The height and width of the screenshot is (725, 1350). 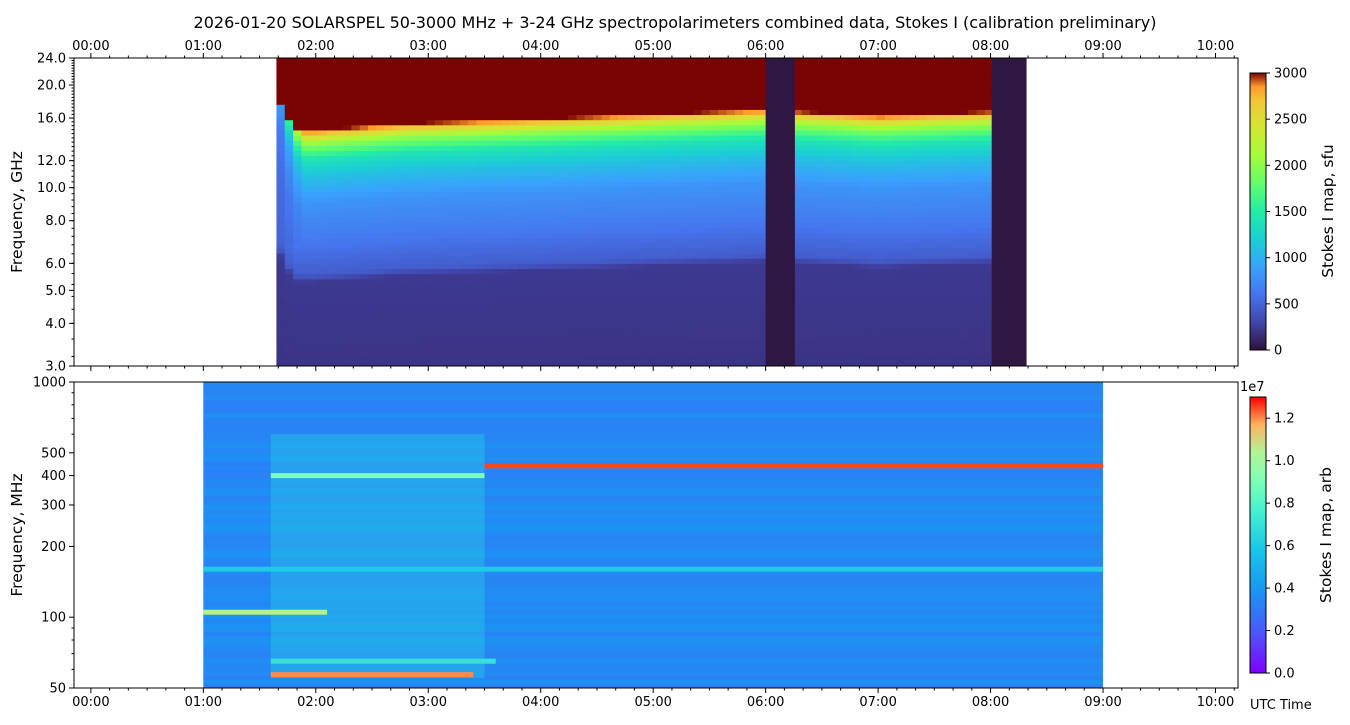 I want to click on bottom-x-bottom-tick-label-9: 09:00, so click(x=1102, y=702).